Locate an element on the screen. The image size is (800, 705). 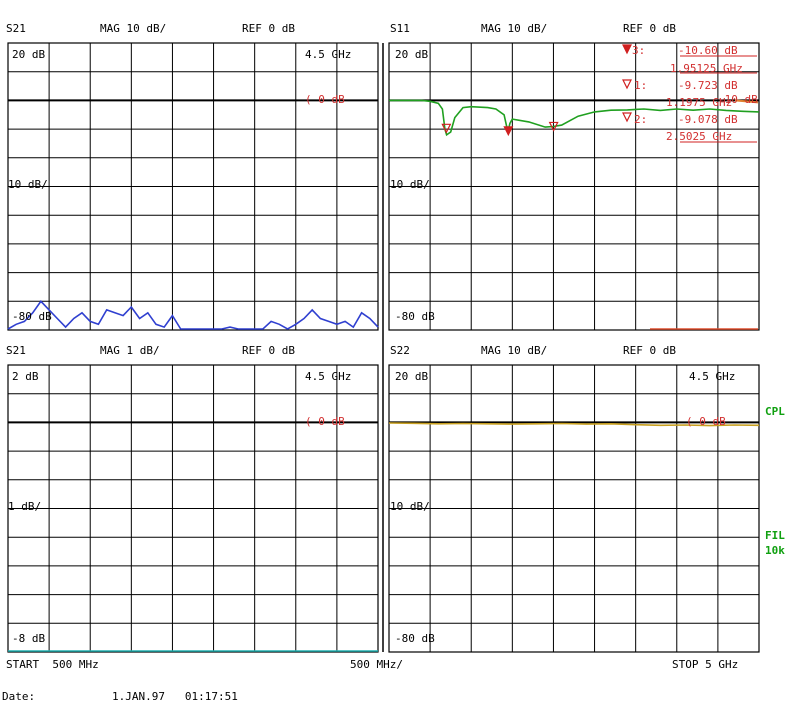
date-label: Date: is located at coordinates (19, 696).